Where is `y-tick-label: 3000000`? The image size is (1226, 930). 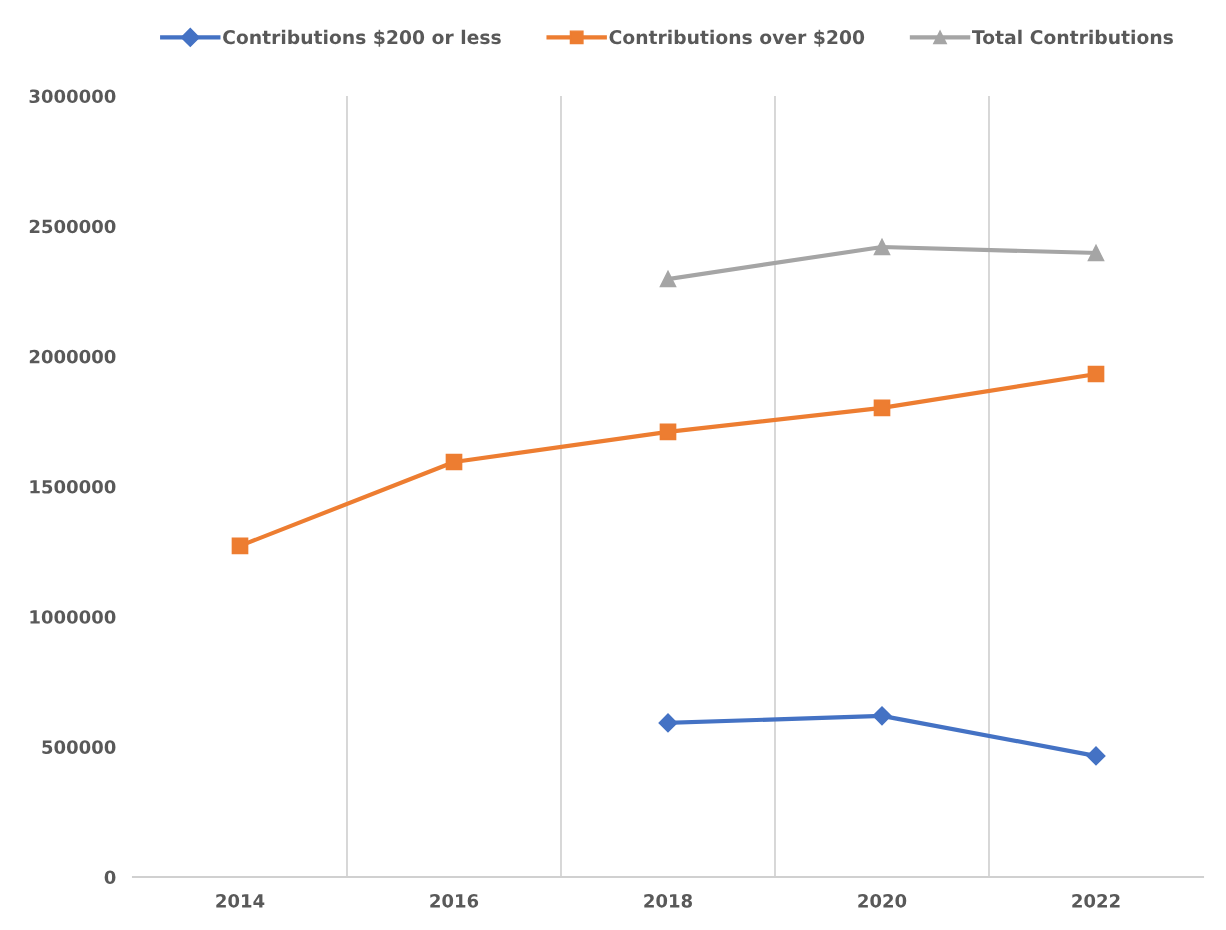 y-tick-label: 3000000 is located at coordinates (72, 96).